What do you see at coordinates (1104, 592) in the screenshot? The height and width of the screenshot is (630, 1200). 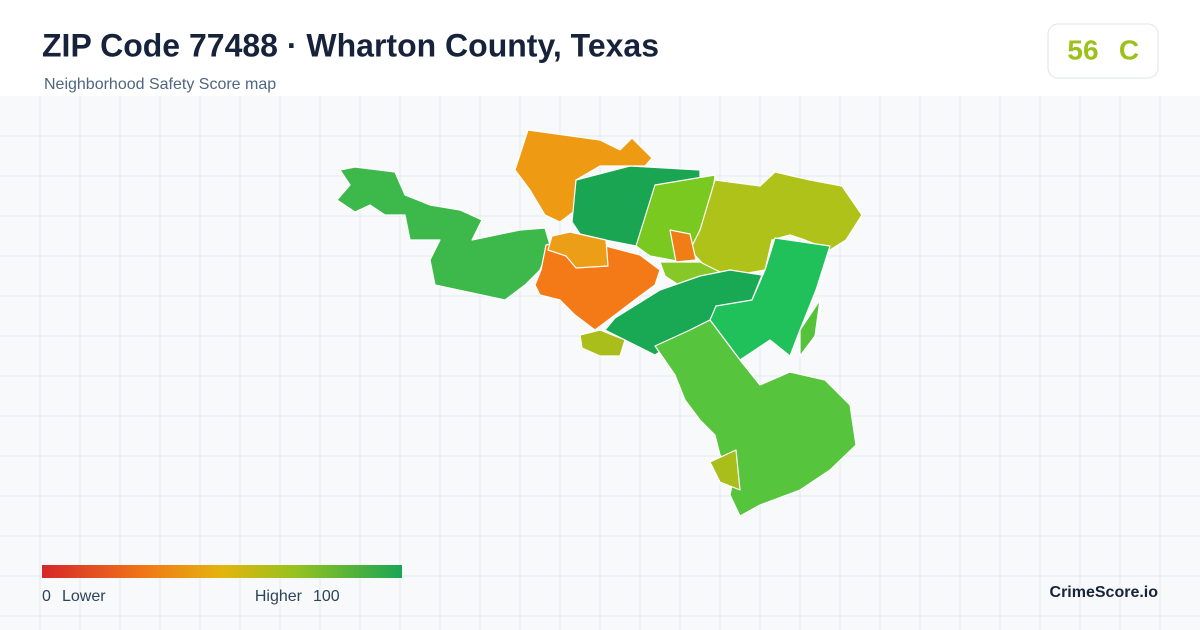 I see `brand: CrimeScore.io` at bounding box center [1104, 592].